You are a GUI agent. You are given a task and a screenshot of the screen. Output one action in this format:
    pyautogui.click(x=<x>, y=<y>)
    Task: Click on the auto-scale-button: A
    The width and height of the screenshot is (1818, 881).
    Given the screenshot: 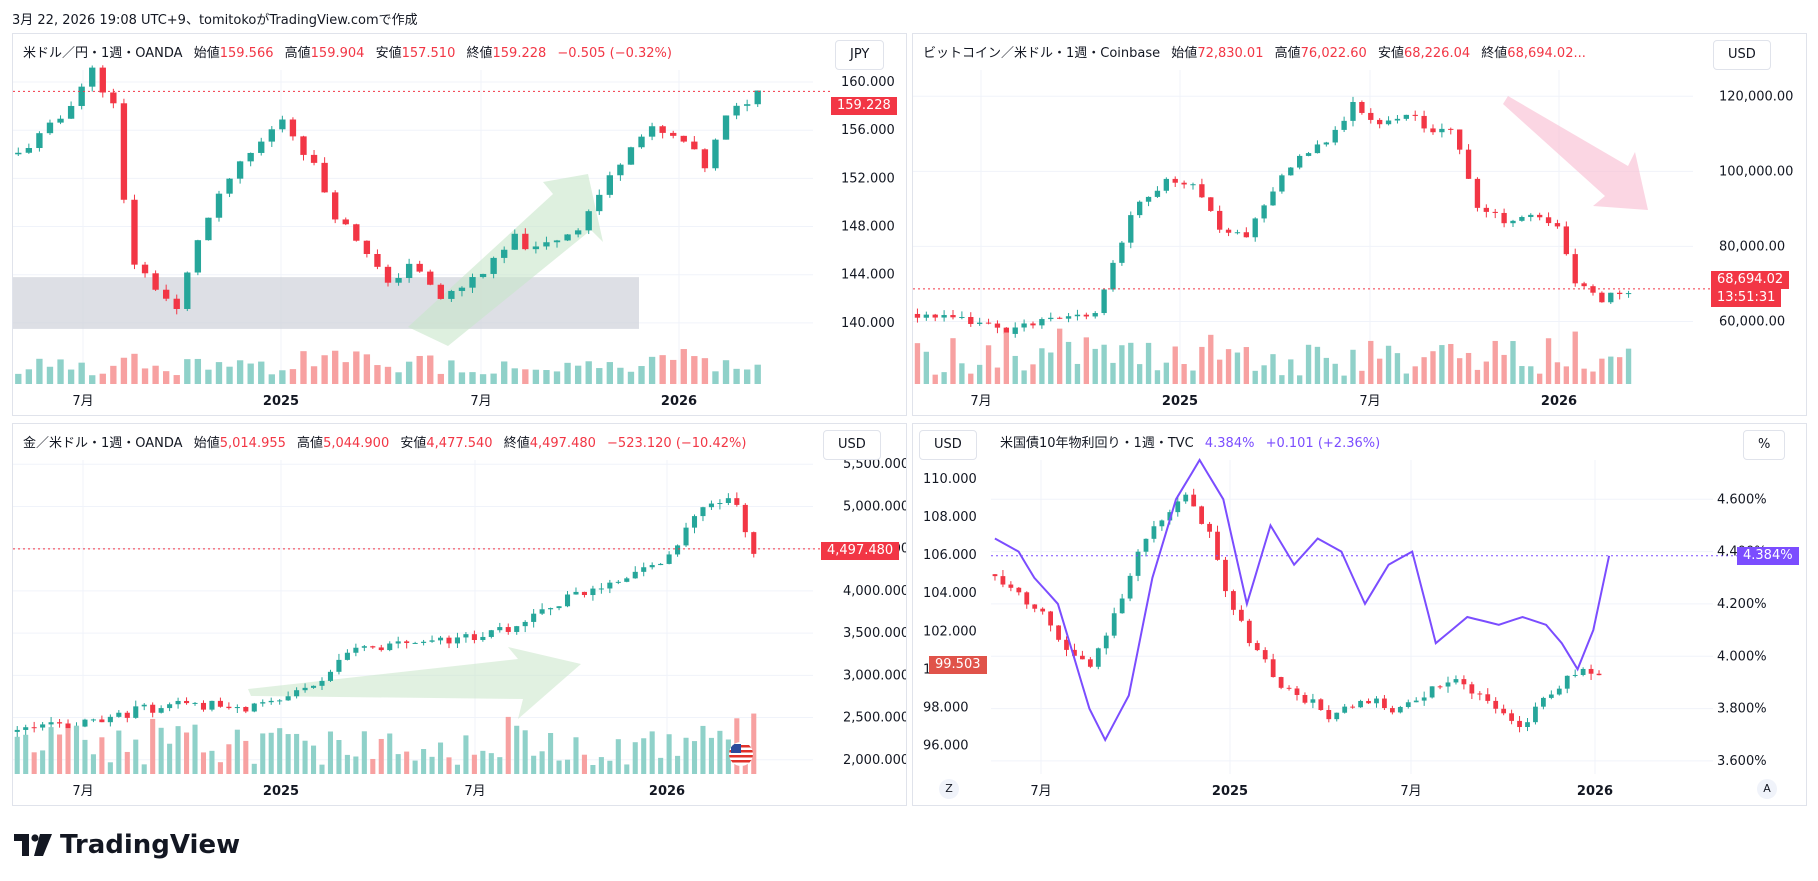 What is the action you would take?
    pyautogui.click(x=1767, y=789)
    